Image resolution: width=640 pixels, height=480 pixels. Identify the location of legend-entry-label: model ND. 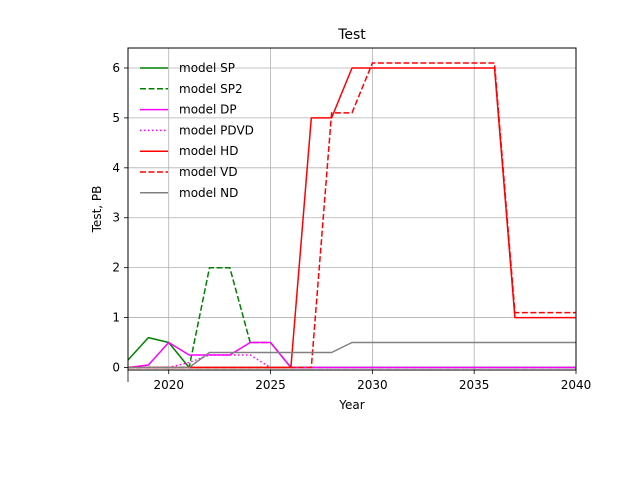
(208, 193).